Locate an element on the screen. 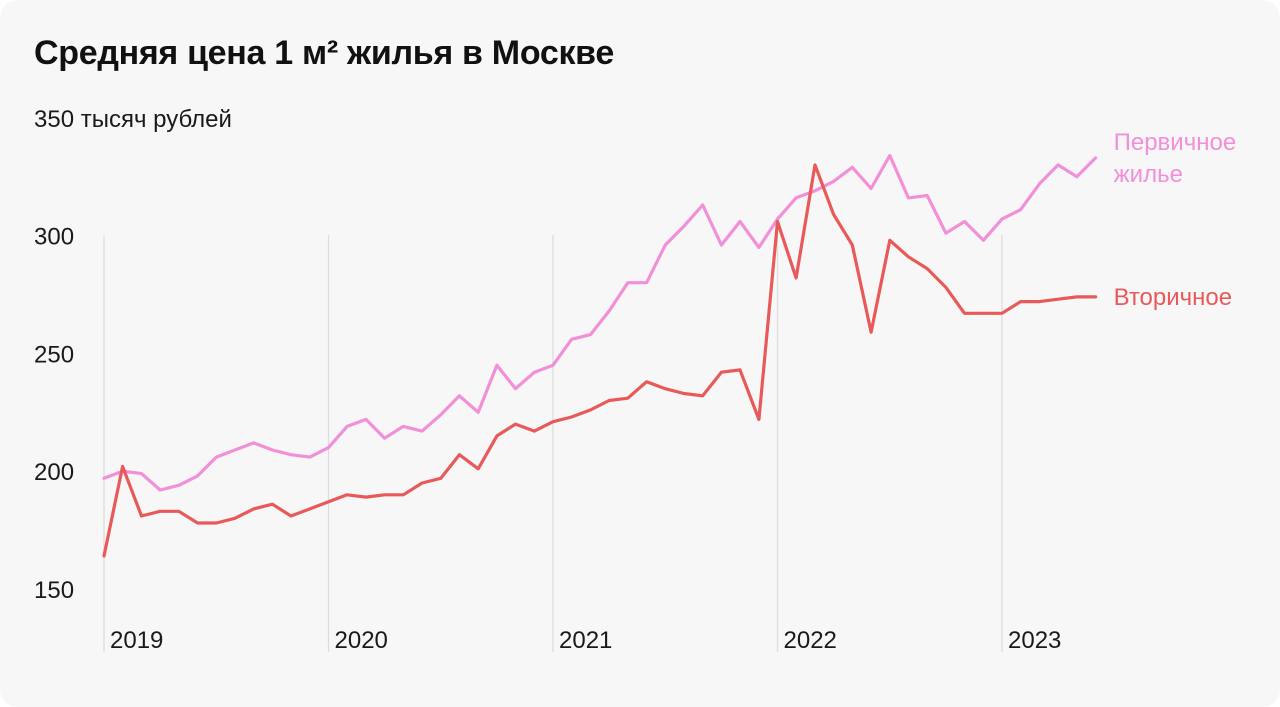  series-label-primary: Первичное is located at coordinates (1175, 142).